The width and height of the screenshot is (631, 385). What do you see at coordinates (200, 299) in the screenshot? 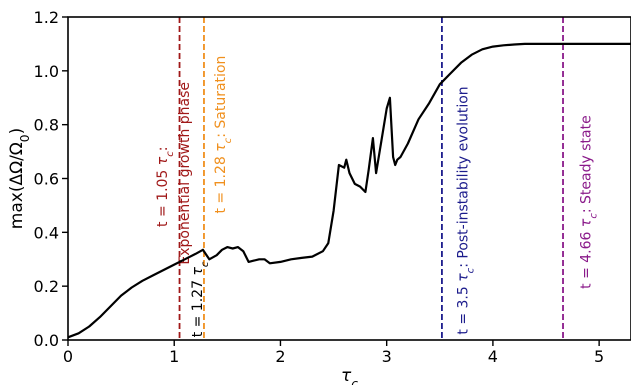
I see `annotation-label: t = 1.27 τc` at bounding box center [200, 299].